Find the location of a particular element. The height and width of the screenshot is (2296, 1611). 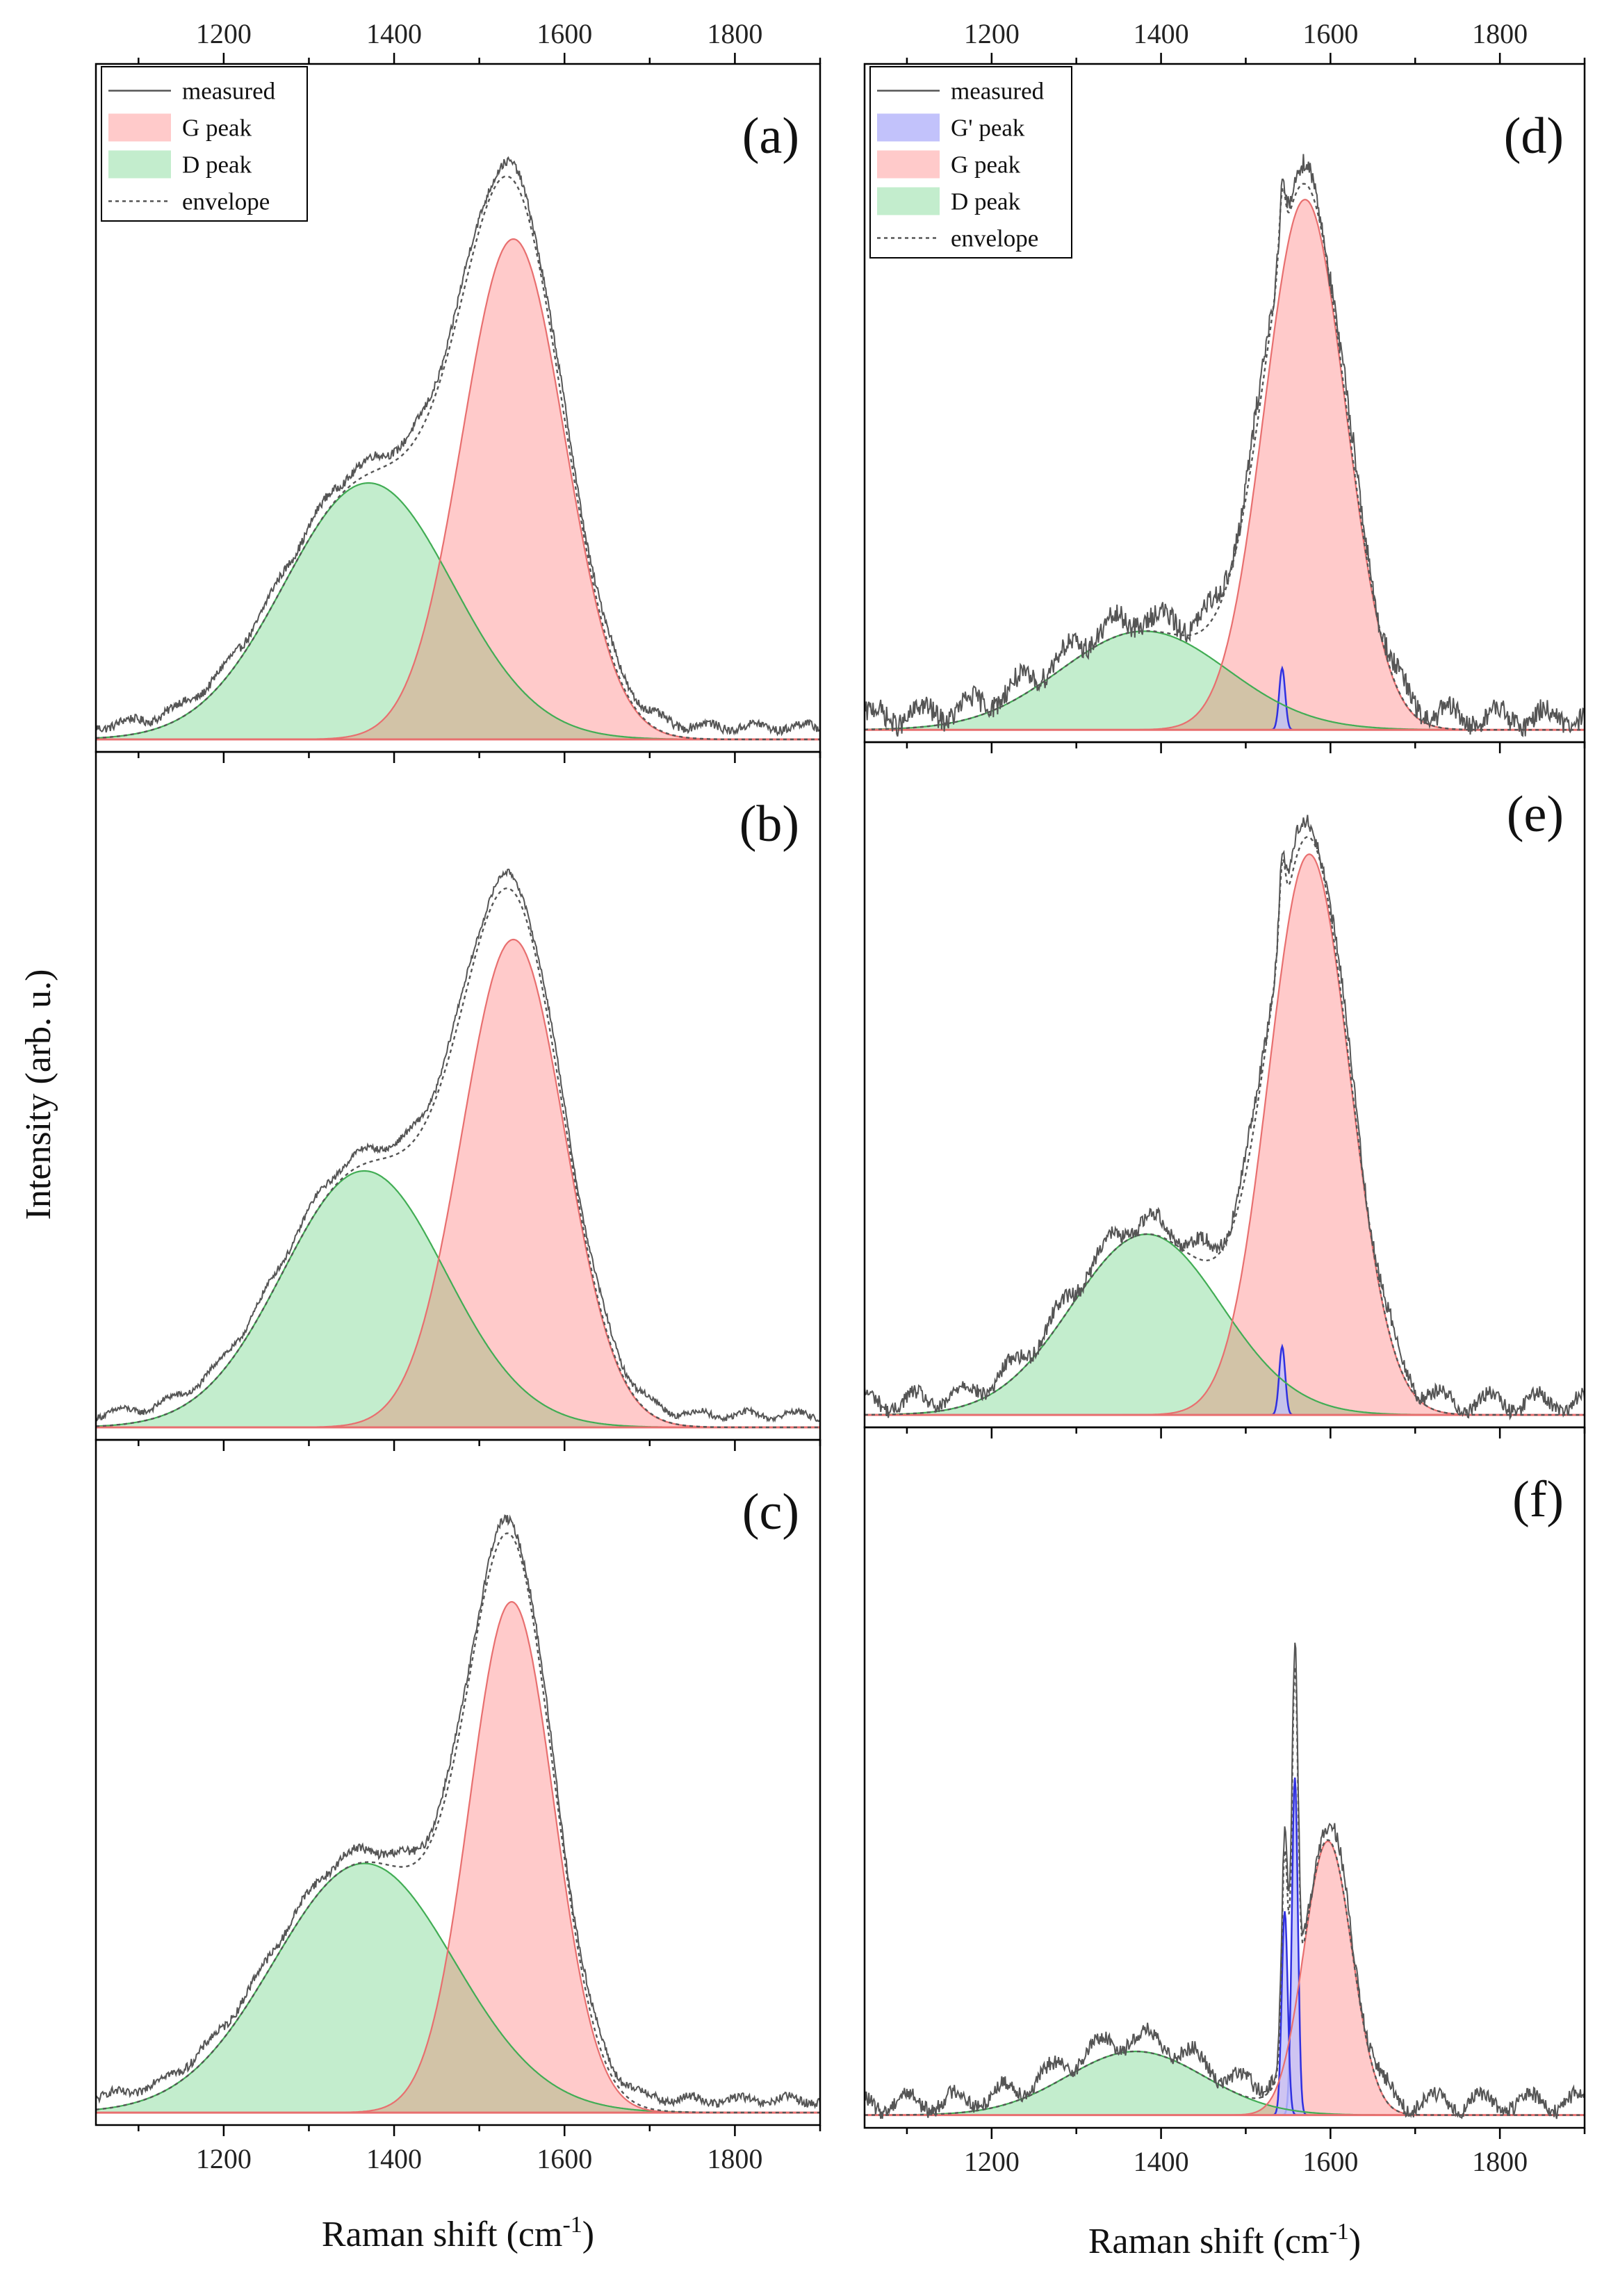

panel-d-g-peak-line is located at coordinates (1225, 465).